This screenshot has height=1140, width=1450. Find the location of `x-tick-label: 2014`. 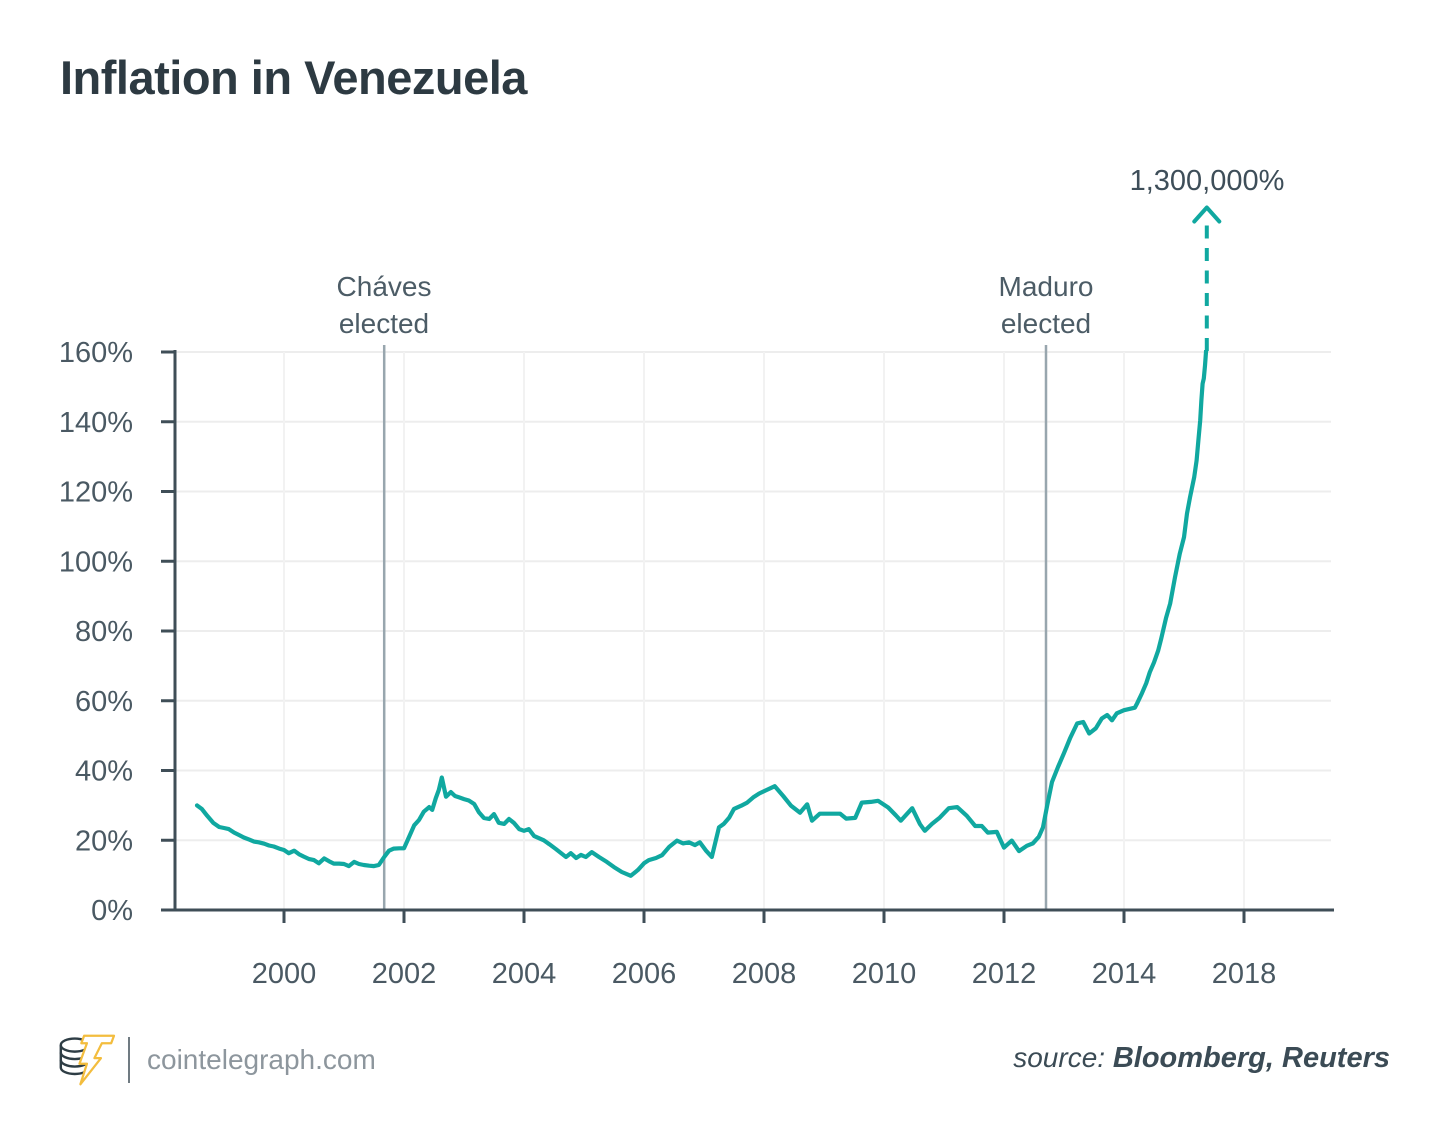

x-tick-label: 2014 is located at coordinates (1124, 974).